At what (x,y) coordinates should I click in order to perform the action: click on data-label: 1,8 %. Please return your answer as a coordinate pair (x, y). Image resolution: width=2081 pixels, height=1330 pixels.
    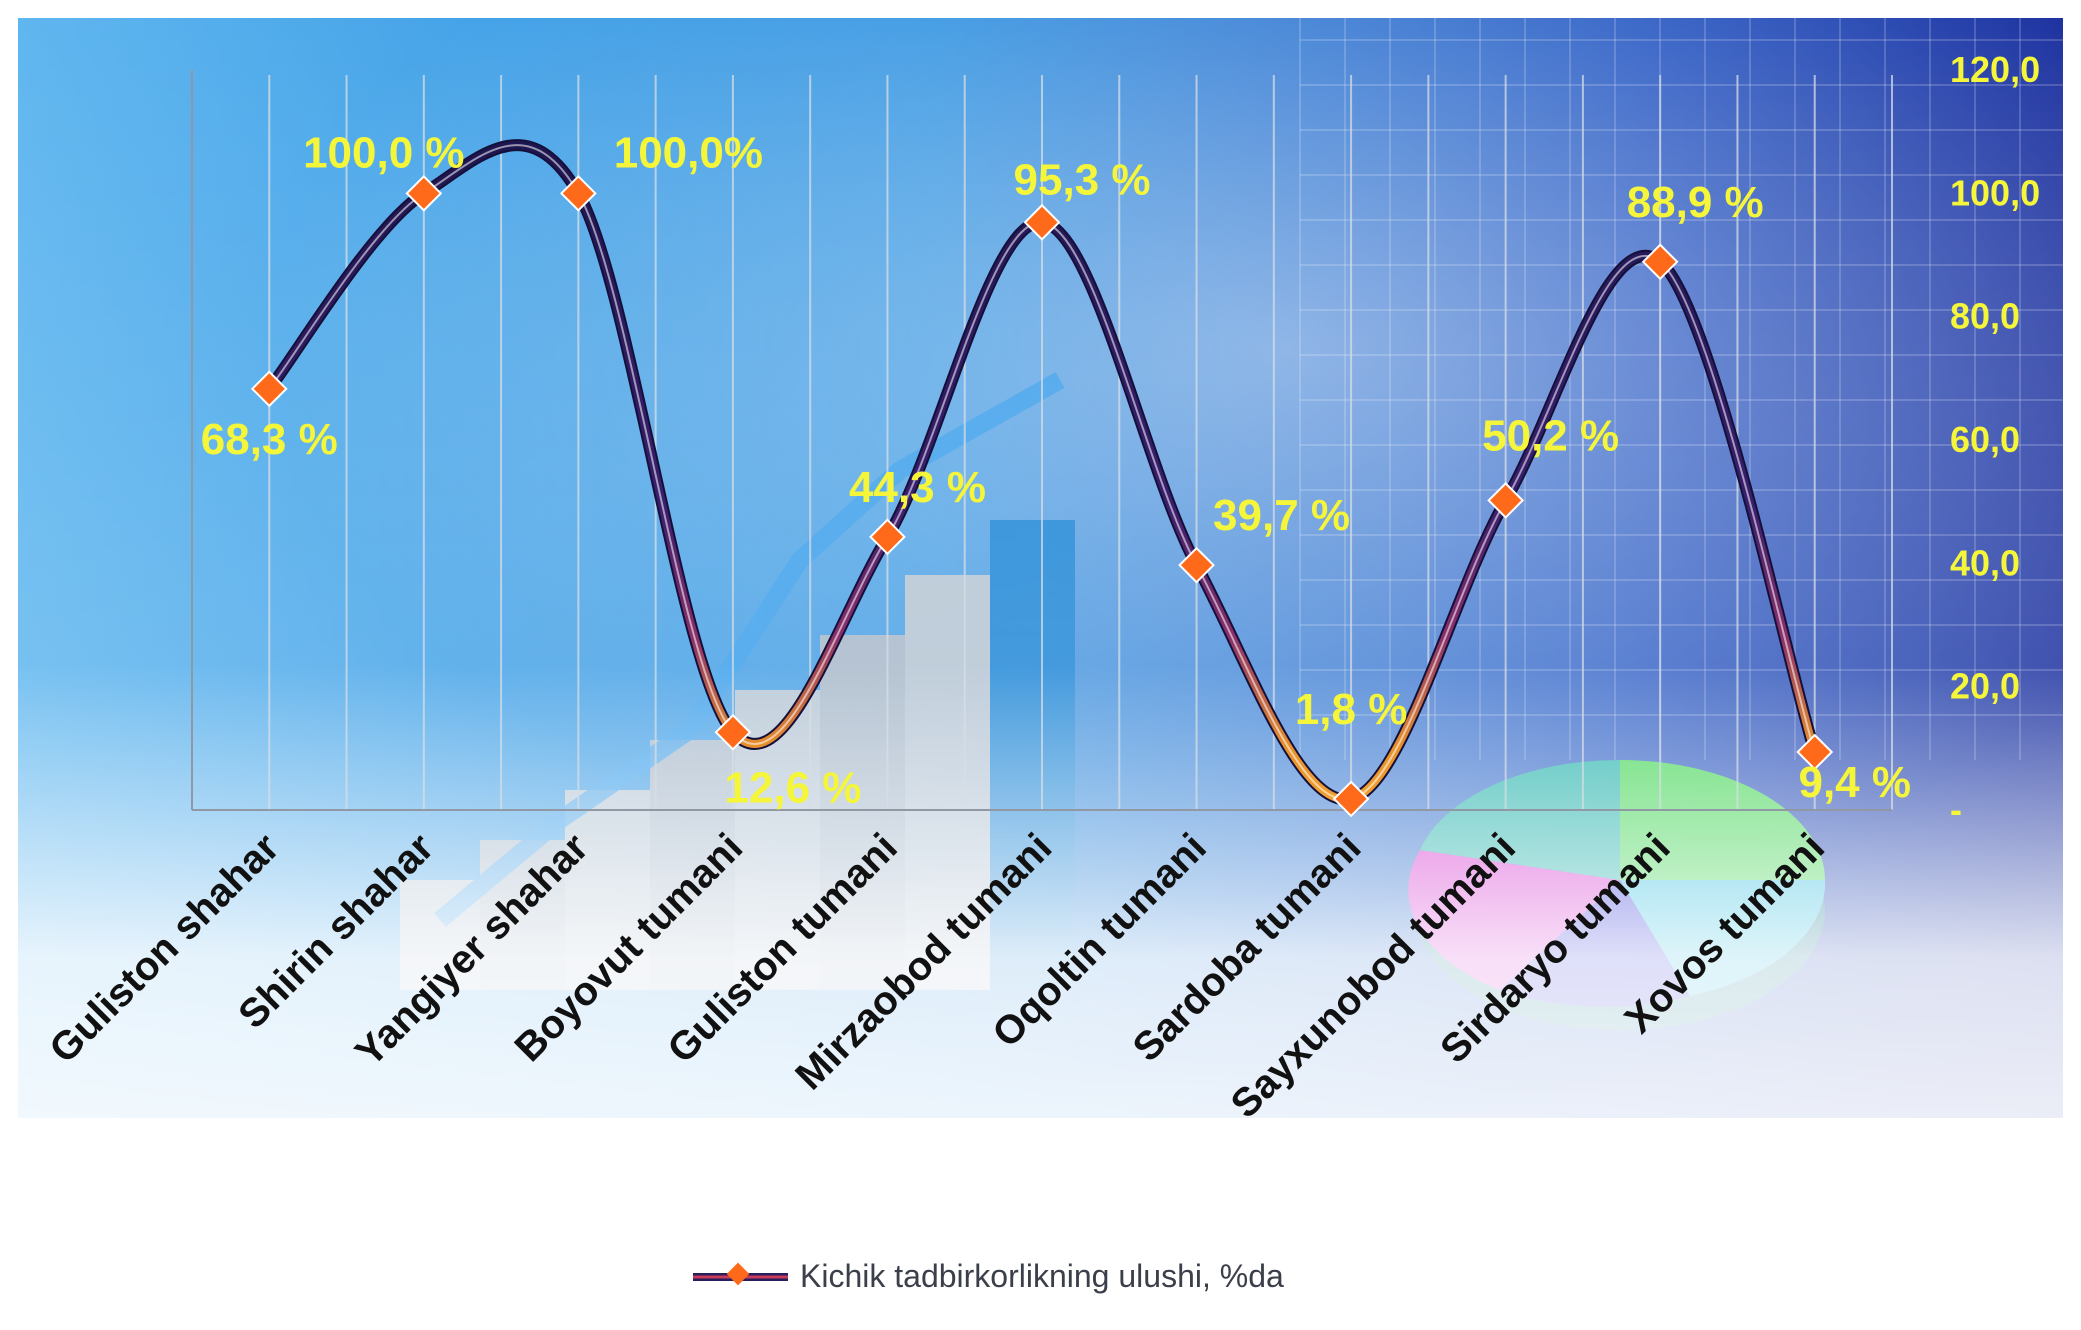
    Looking at the image, I should click on (1351, 709).